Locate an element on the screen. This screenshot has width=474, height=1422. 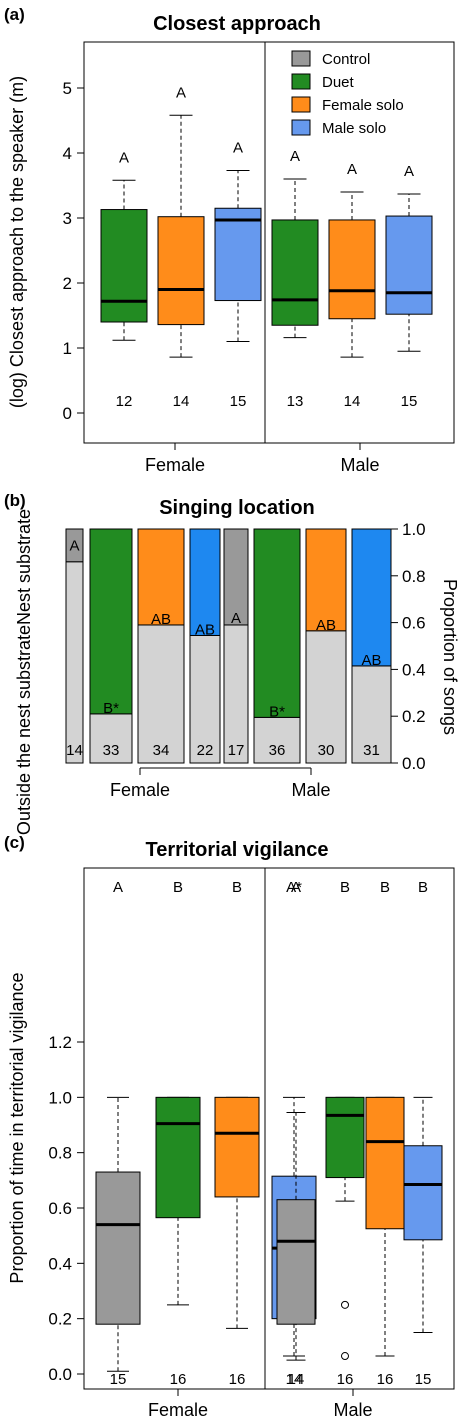
bar-sample-size: 31 is located at coordinates (371, 750).